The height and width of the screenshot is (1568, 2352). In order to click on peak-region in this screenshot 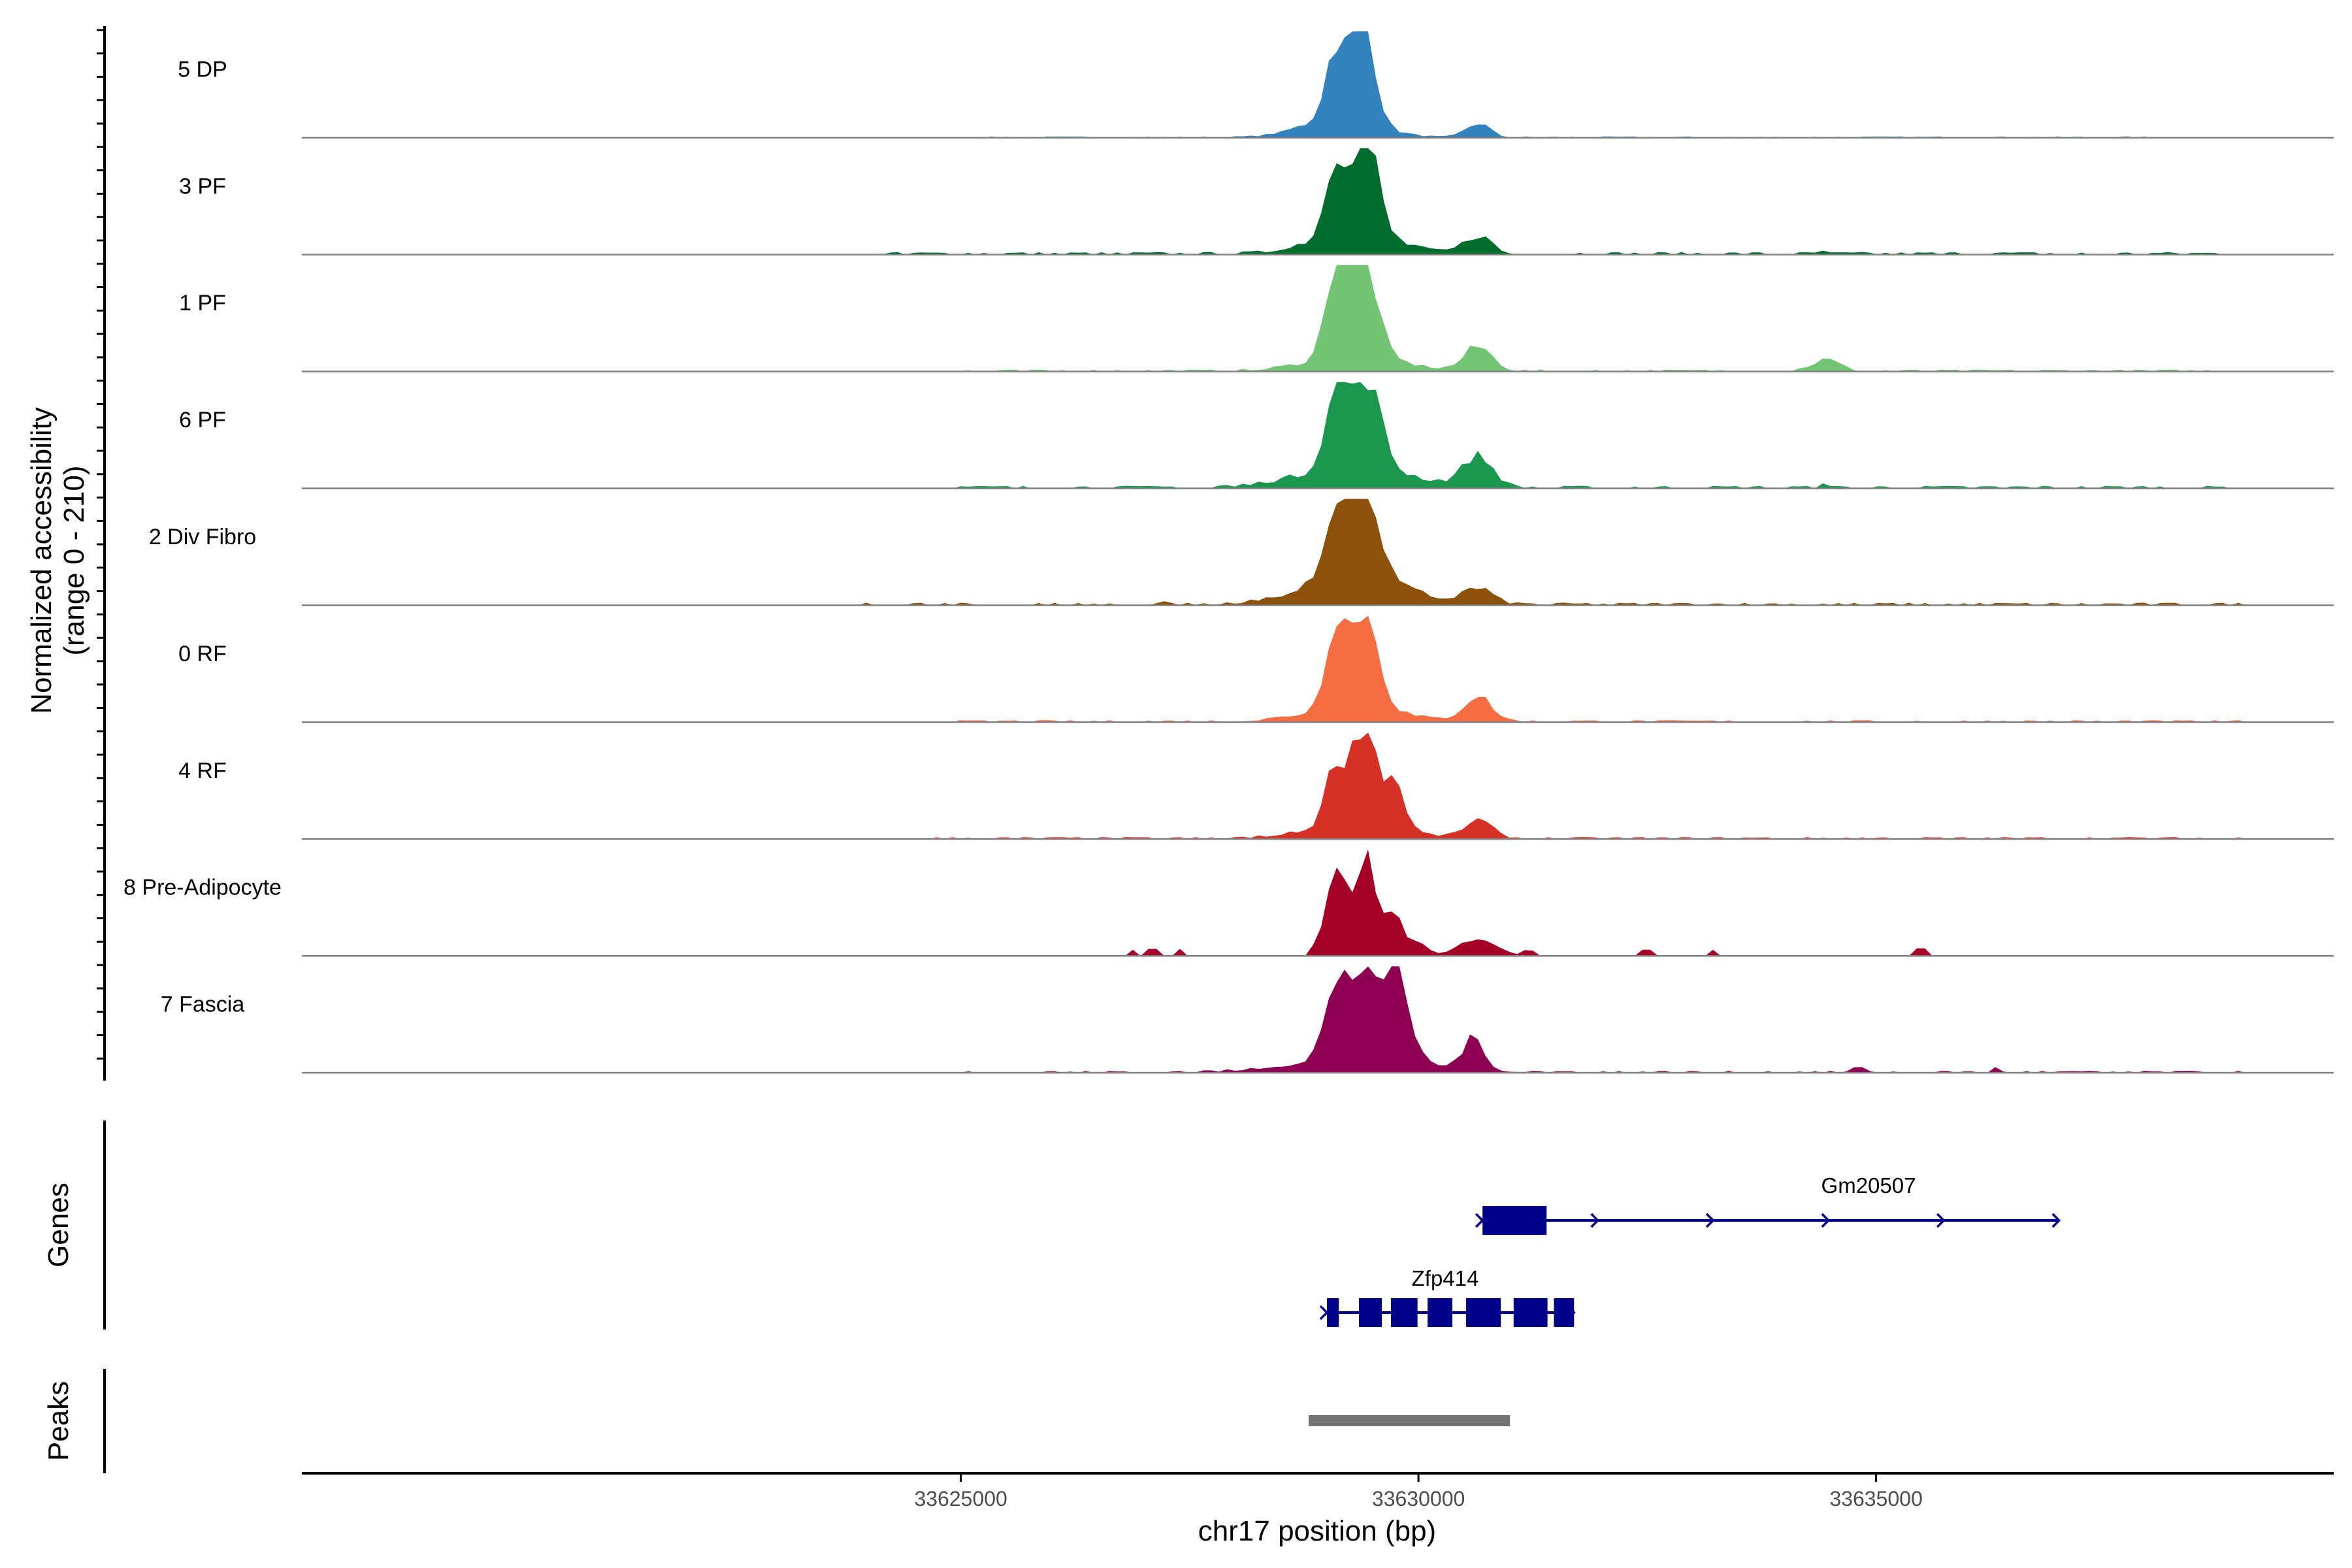, I will do `click(1409, 1420)`.